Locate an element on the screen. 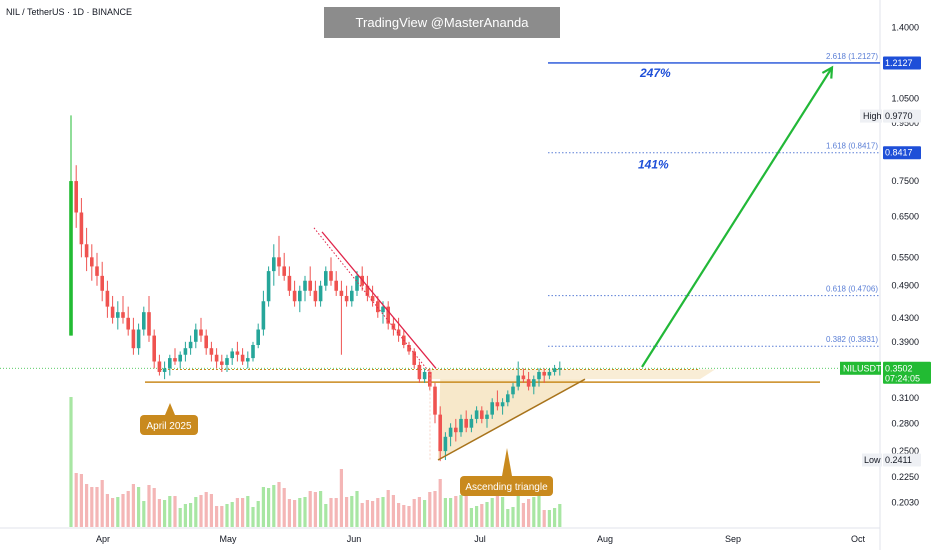 This screenshot has width=932, height=555. high-label-text: High is located at coordinates (872, 116).